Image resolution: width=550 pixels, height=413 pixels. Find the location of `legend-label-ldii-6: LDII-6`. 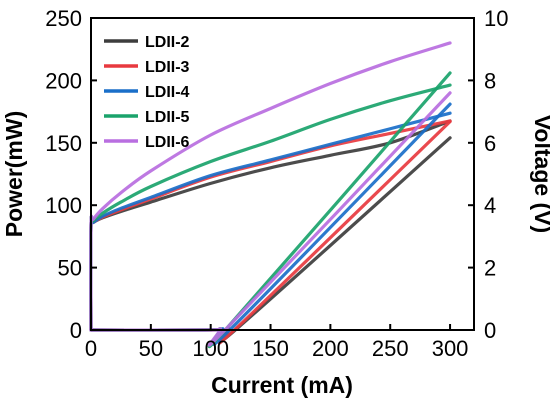

legend-label-ldii-6: LDII-6 is located at coordinates (167, 142).